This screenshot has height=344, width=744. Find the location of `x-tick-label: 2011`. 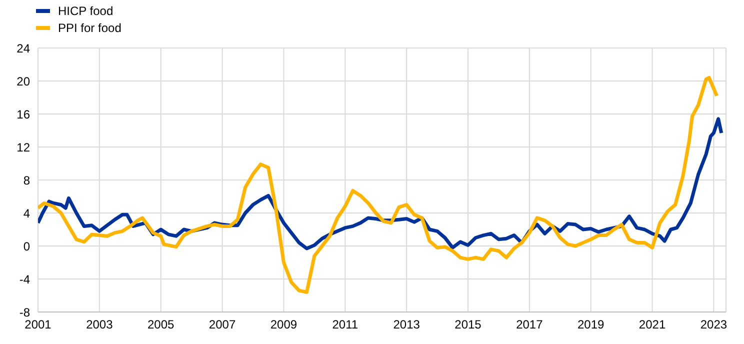

x-tick-label: 2011 is located at coordinates (345, 325).